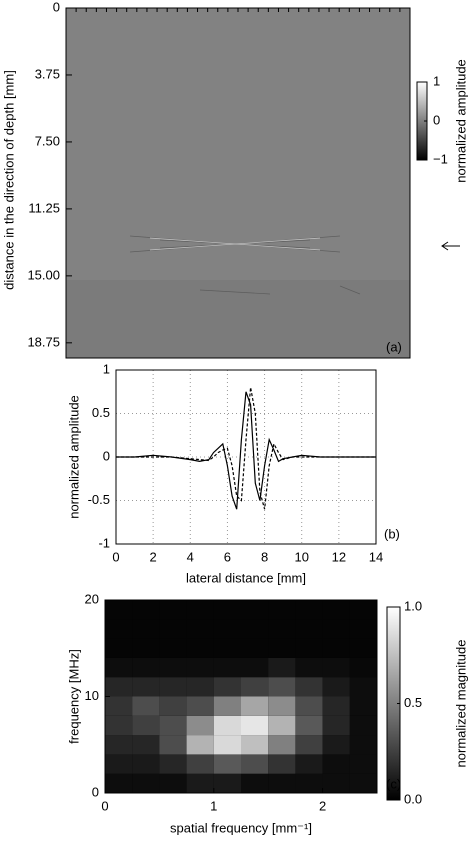  Describe the element at coordinates (92, 598) in the screenshot. I see `y-tick-label: 20` at that location.